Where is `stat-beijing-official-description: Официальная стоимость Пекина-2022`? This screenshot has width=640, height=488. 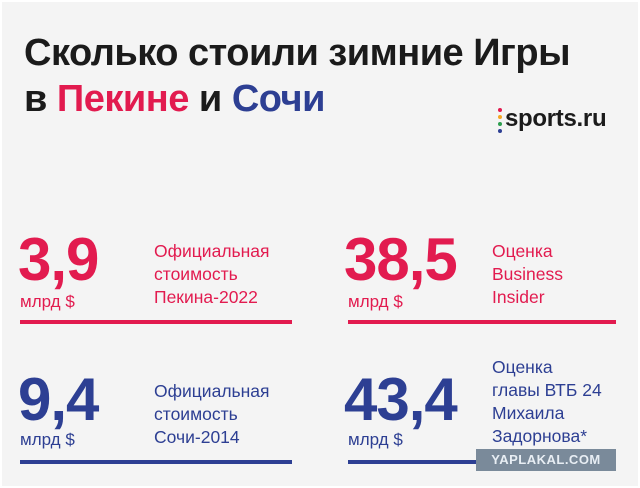 stat-beijing-official-description: Официальная стоимость Пекина-2022 is located at coordinates (212, 274).